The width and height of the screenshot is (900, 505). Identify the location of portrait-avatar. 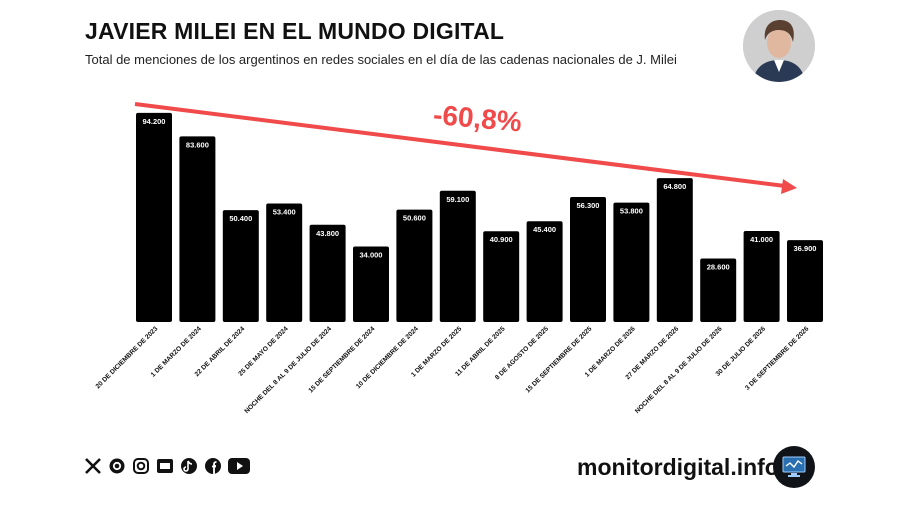
(779, 46).